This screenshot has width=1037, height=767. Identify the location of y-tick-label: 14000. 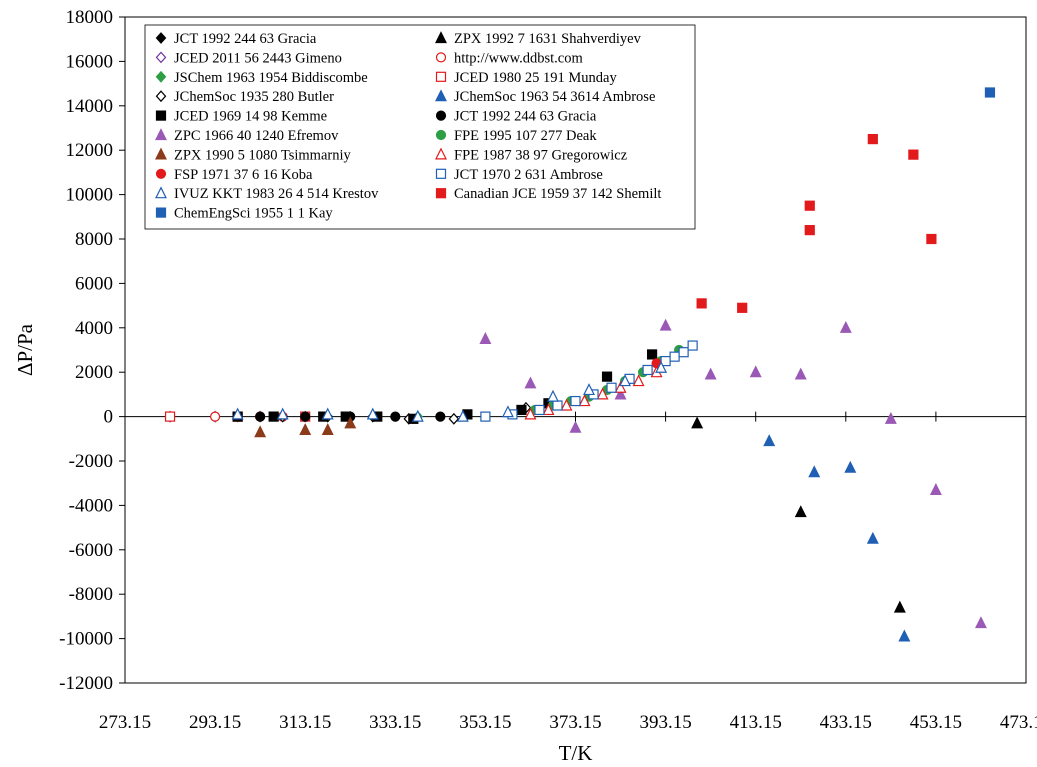
(90, 106).